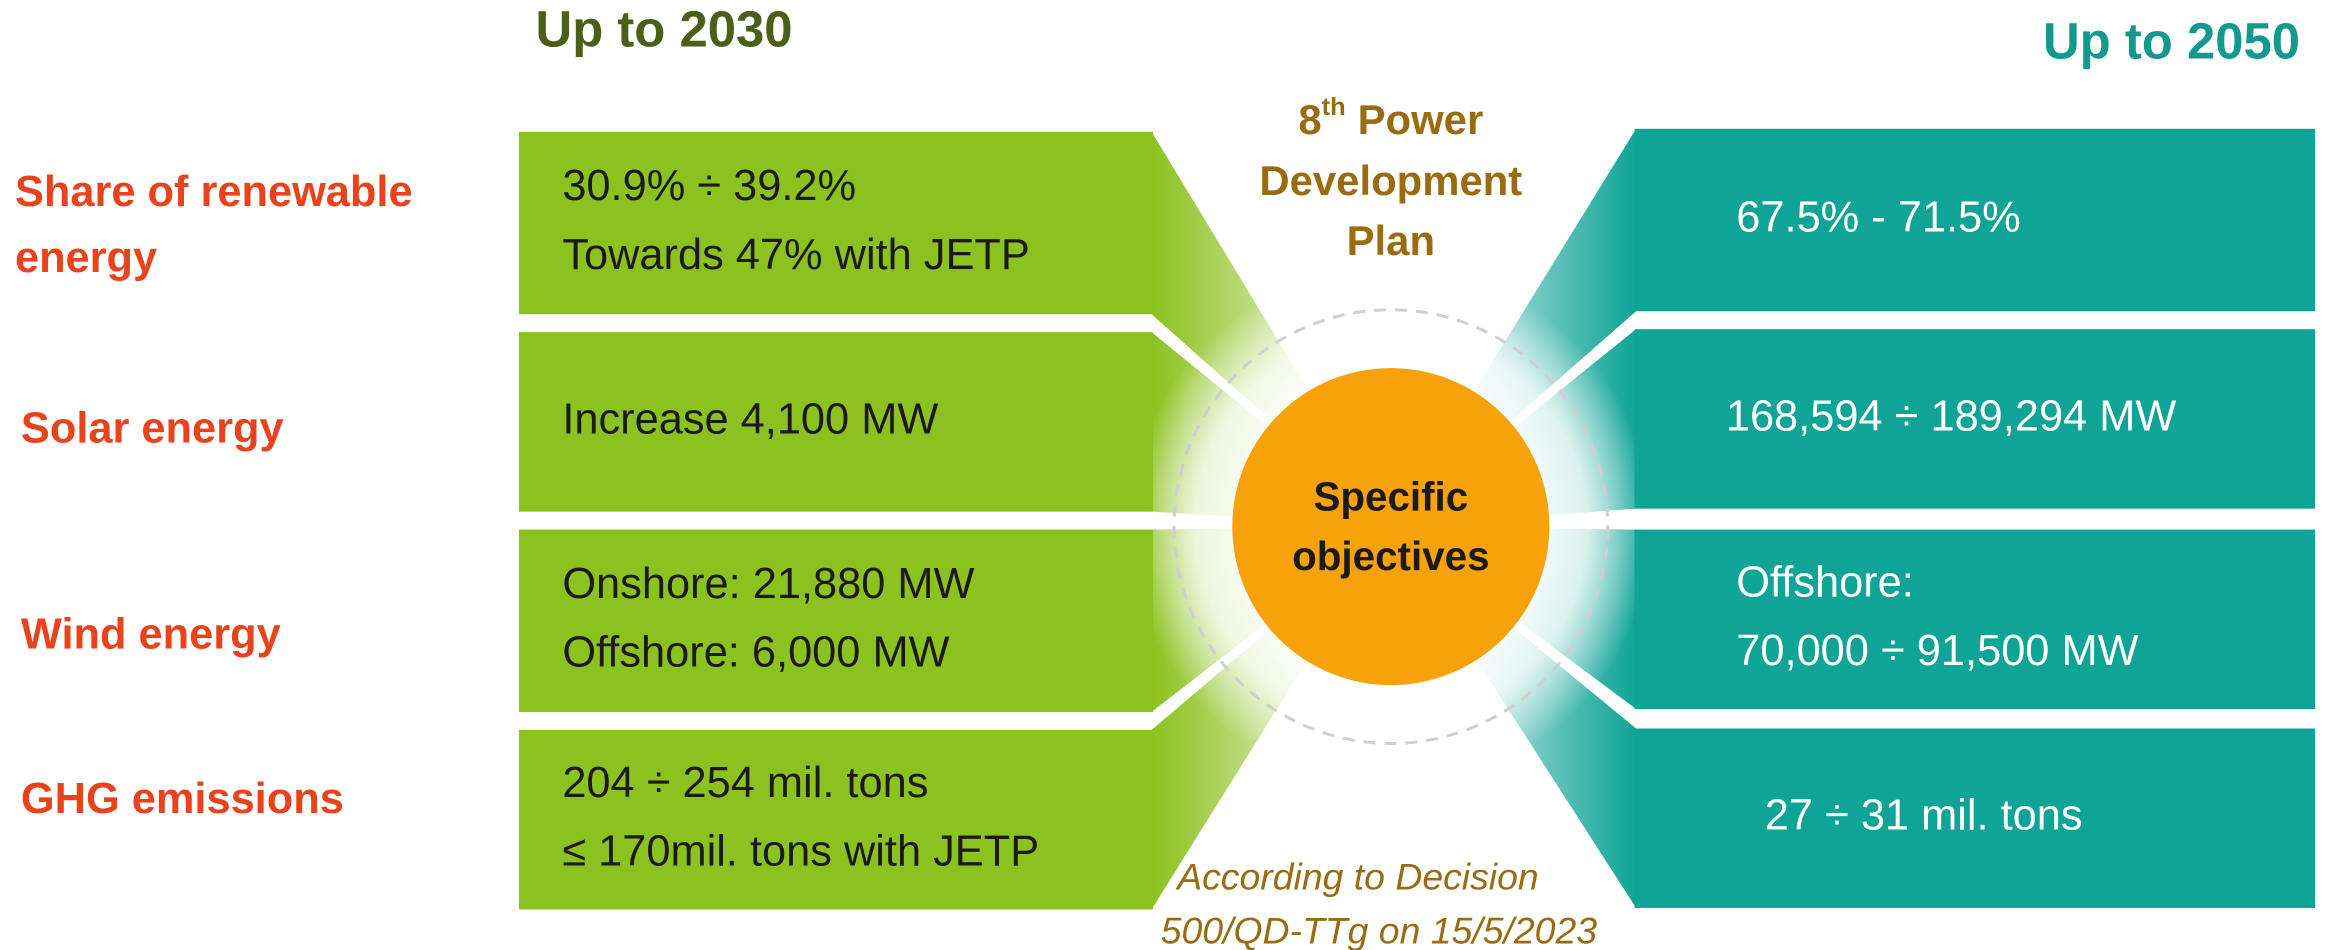 The image size is (2336, 950). What do you see at coordinates (1951, 416) in the screenshot?
I see `value-2050: 168,594 ÷ 189,294 MW` at bounding box center [1951, 416].